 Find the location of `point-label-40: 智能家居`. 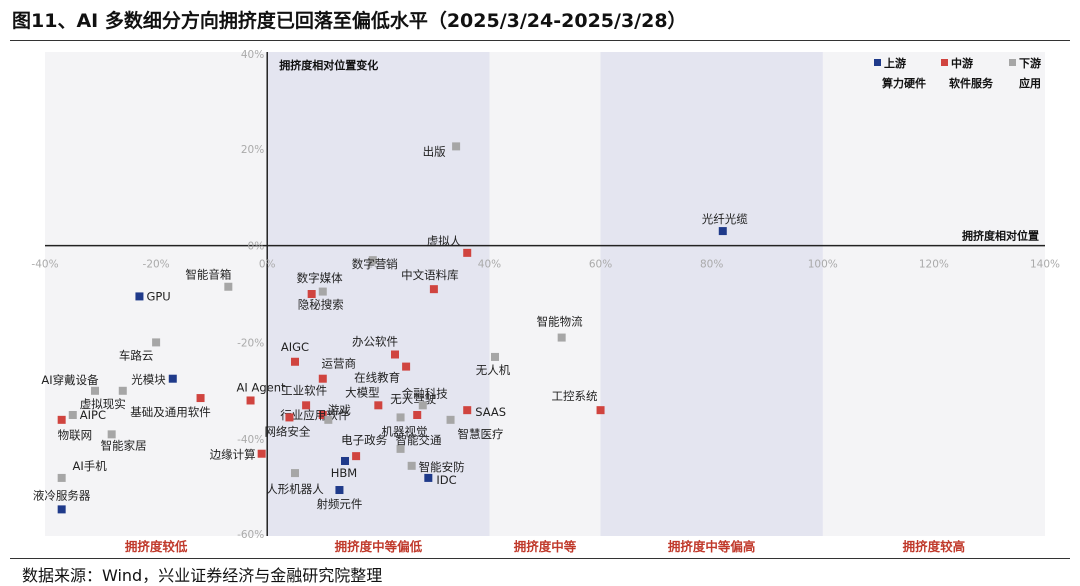

point-label-40: 智能家居 is located at coordinates (124, 445).